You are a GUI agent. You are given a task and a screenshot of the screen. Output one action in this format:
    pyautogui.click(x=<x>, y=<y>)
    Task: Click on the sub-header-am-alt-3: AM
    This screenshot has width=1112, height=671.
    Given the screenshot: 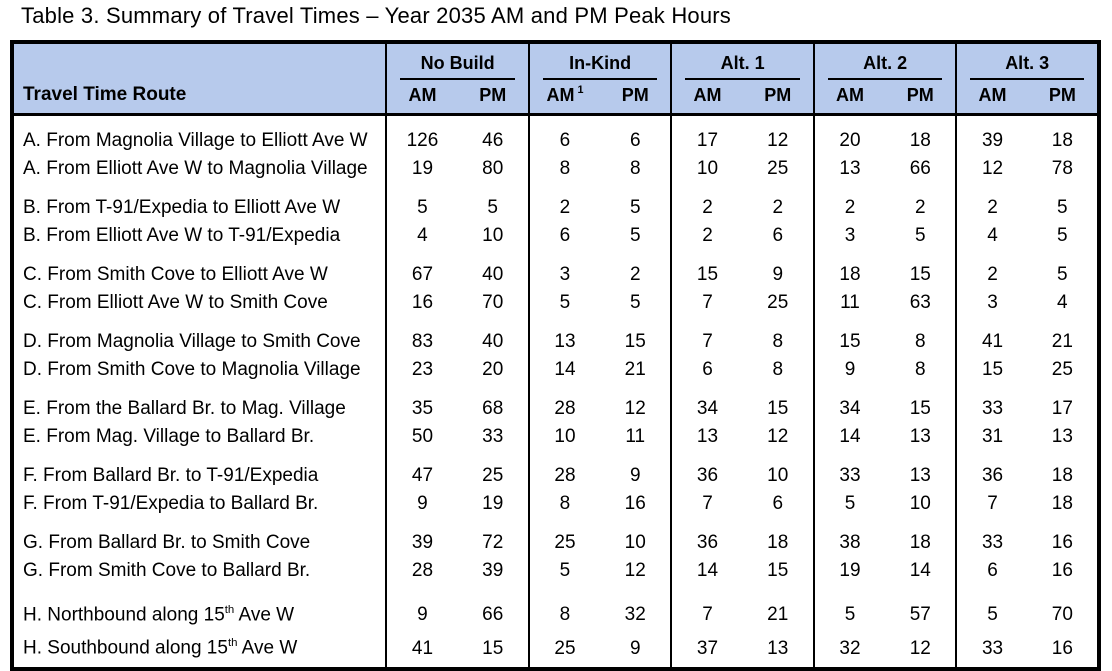 What is the action you would take?
    pyautogui.click(x=991, y=98)
    